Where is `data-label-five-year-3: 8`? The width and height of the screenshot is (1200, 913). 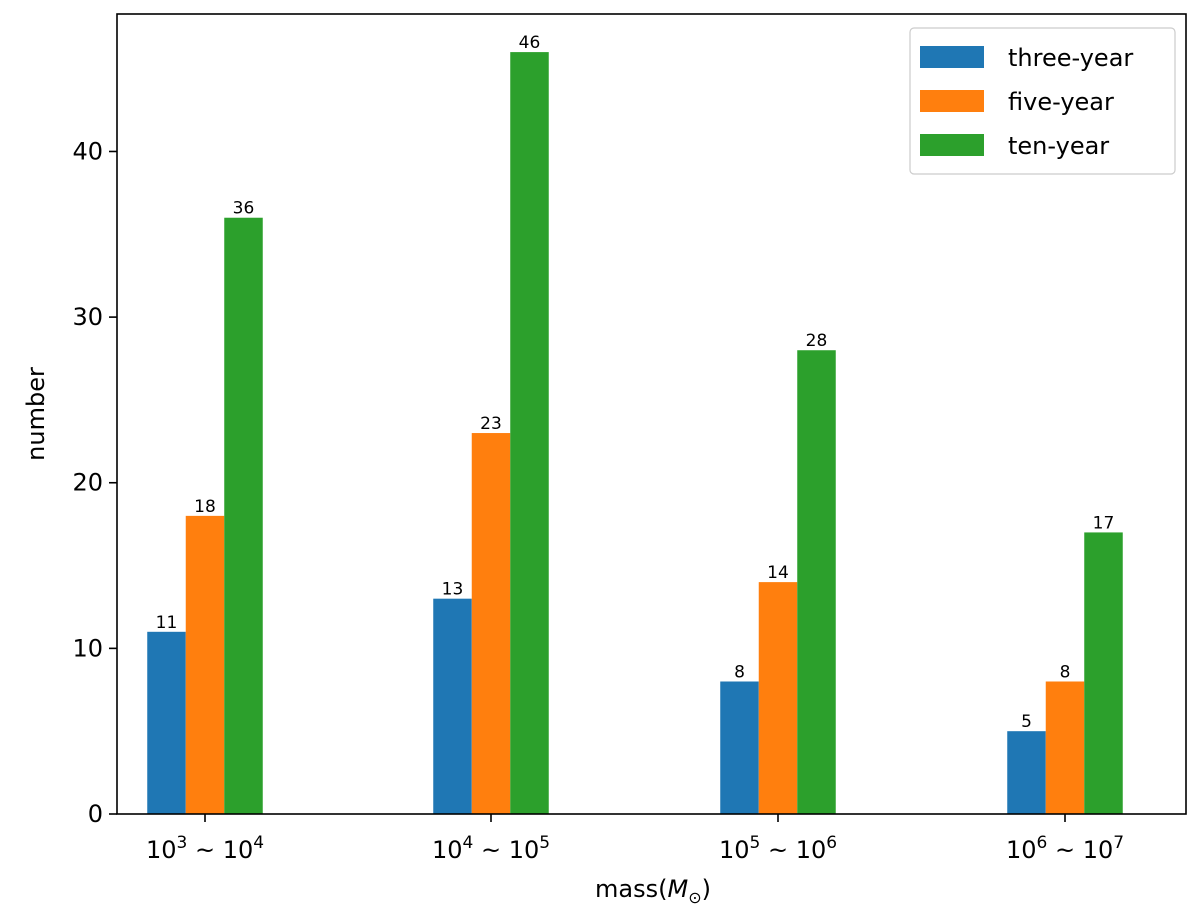 data-label-five-year-3: 8 is located at coordinates (1065, 672).